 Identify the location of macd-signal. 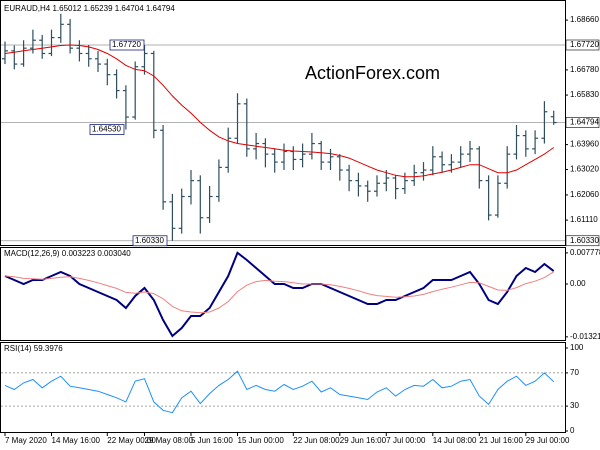
(279, 292).